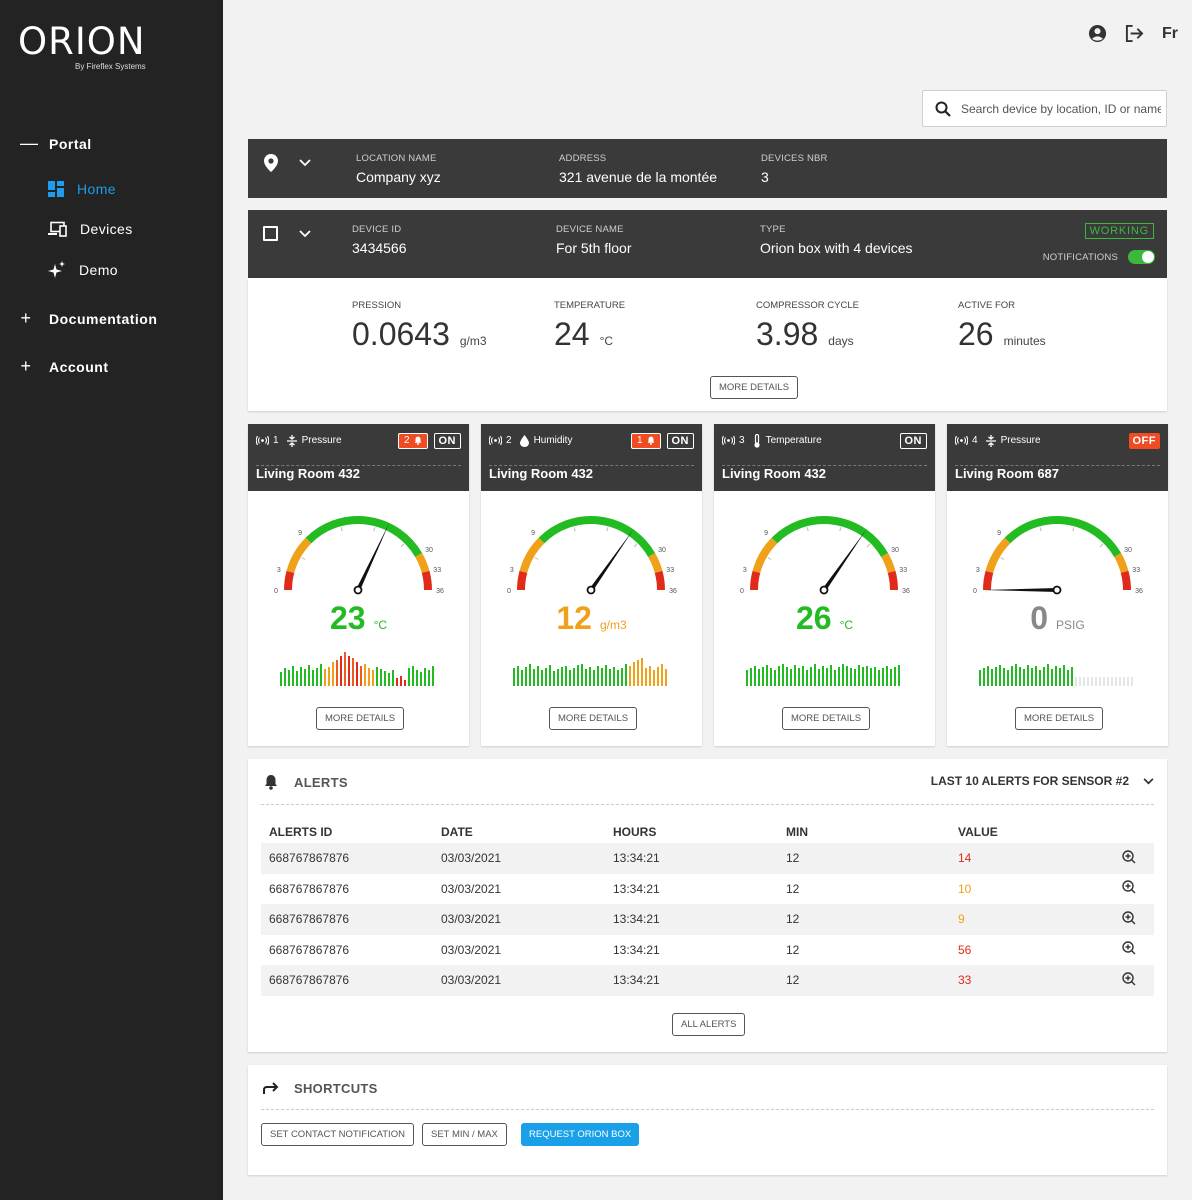  What do you see at coordinates (553, 440) in the screenshot?
I see `sensor-type-label: Humidity` at bounding box center [553, 440].